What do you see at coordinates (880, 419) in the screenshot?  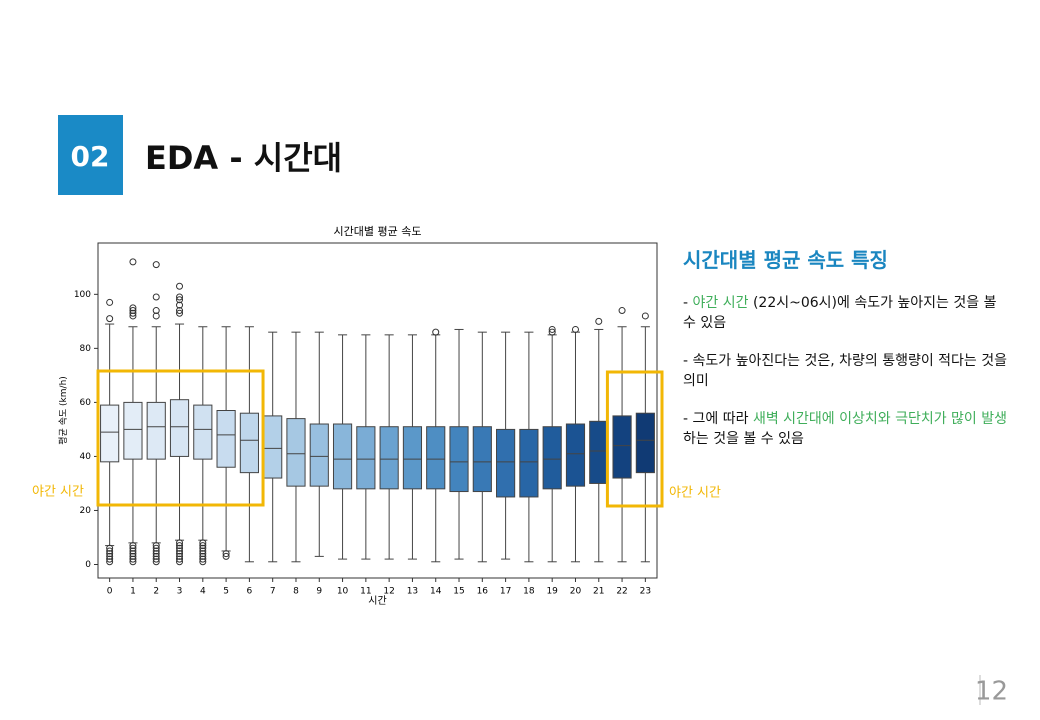 I see `bullet-part: 새벽 시간대에 이상치와 극단치가 많이 발생` at bounding box center [880, 419].